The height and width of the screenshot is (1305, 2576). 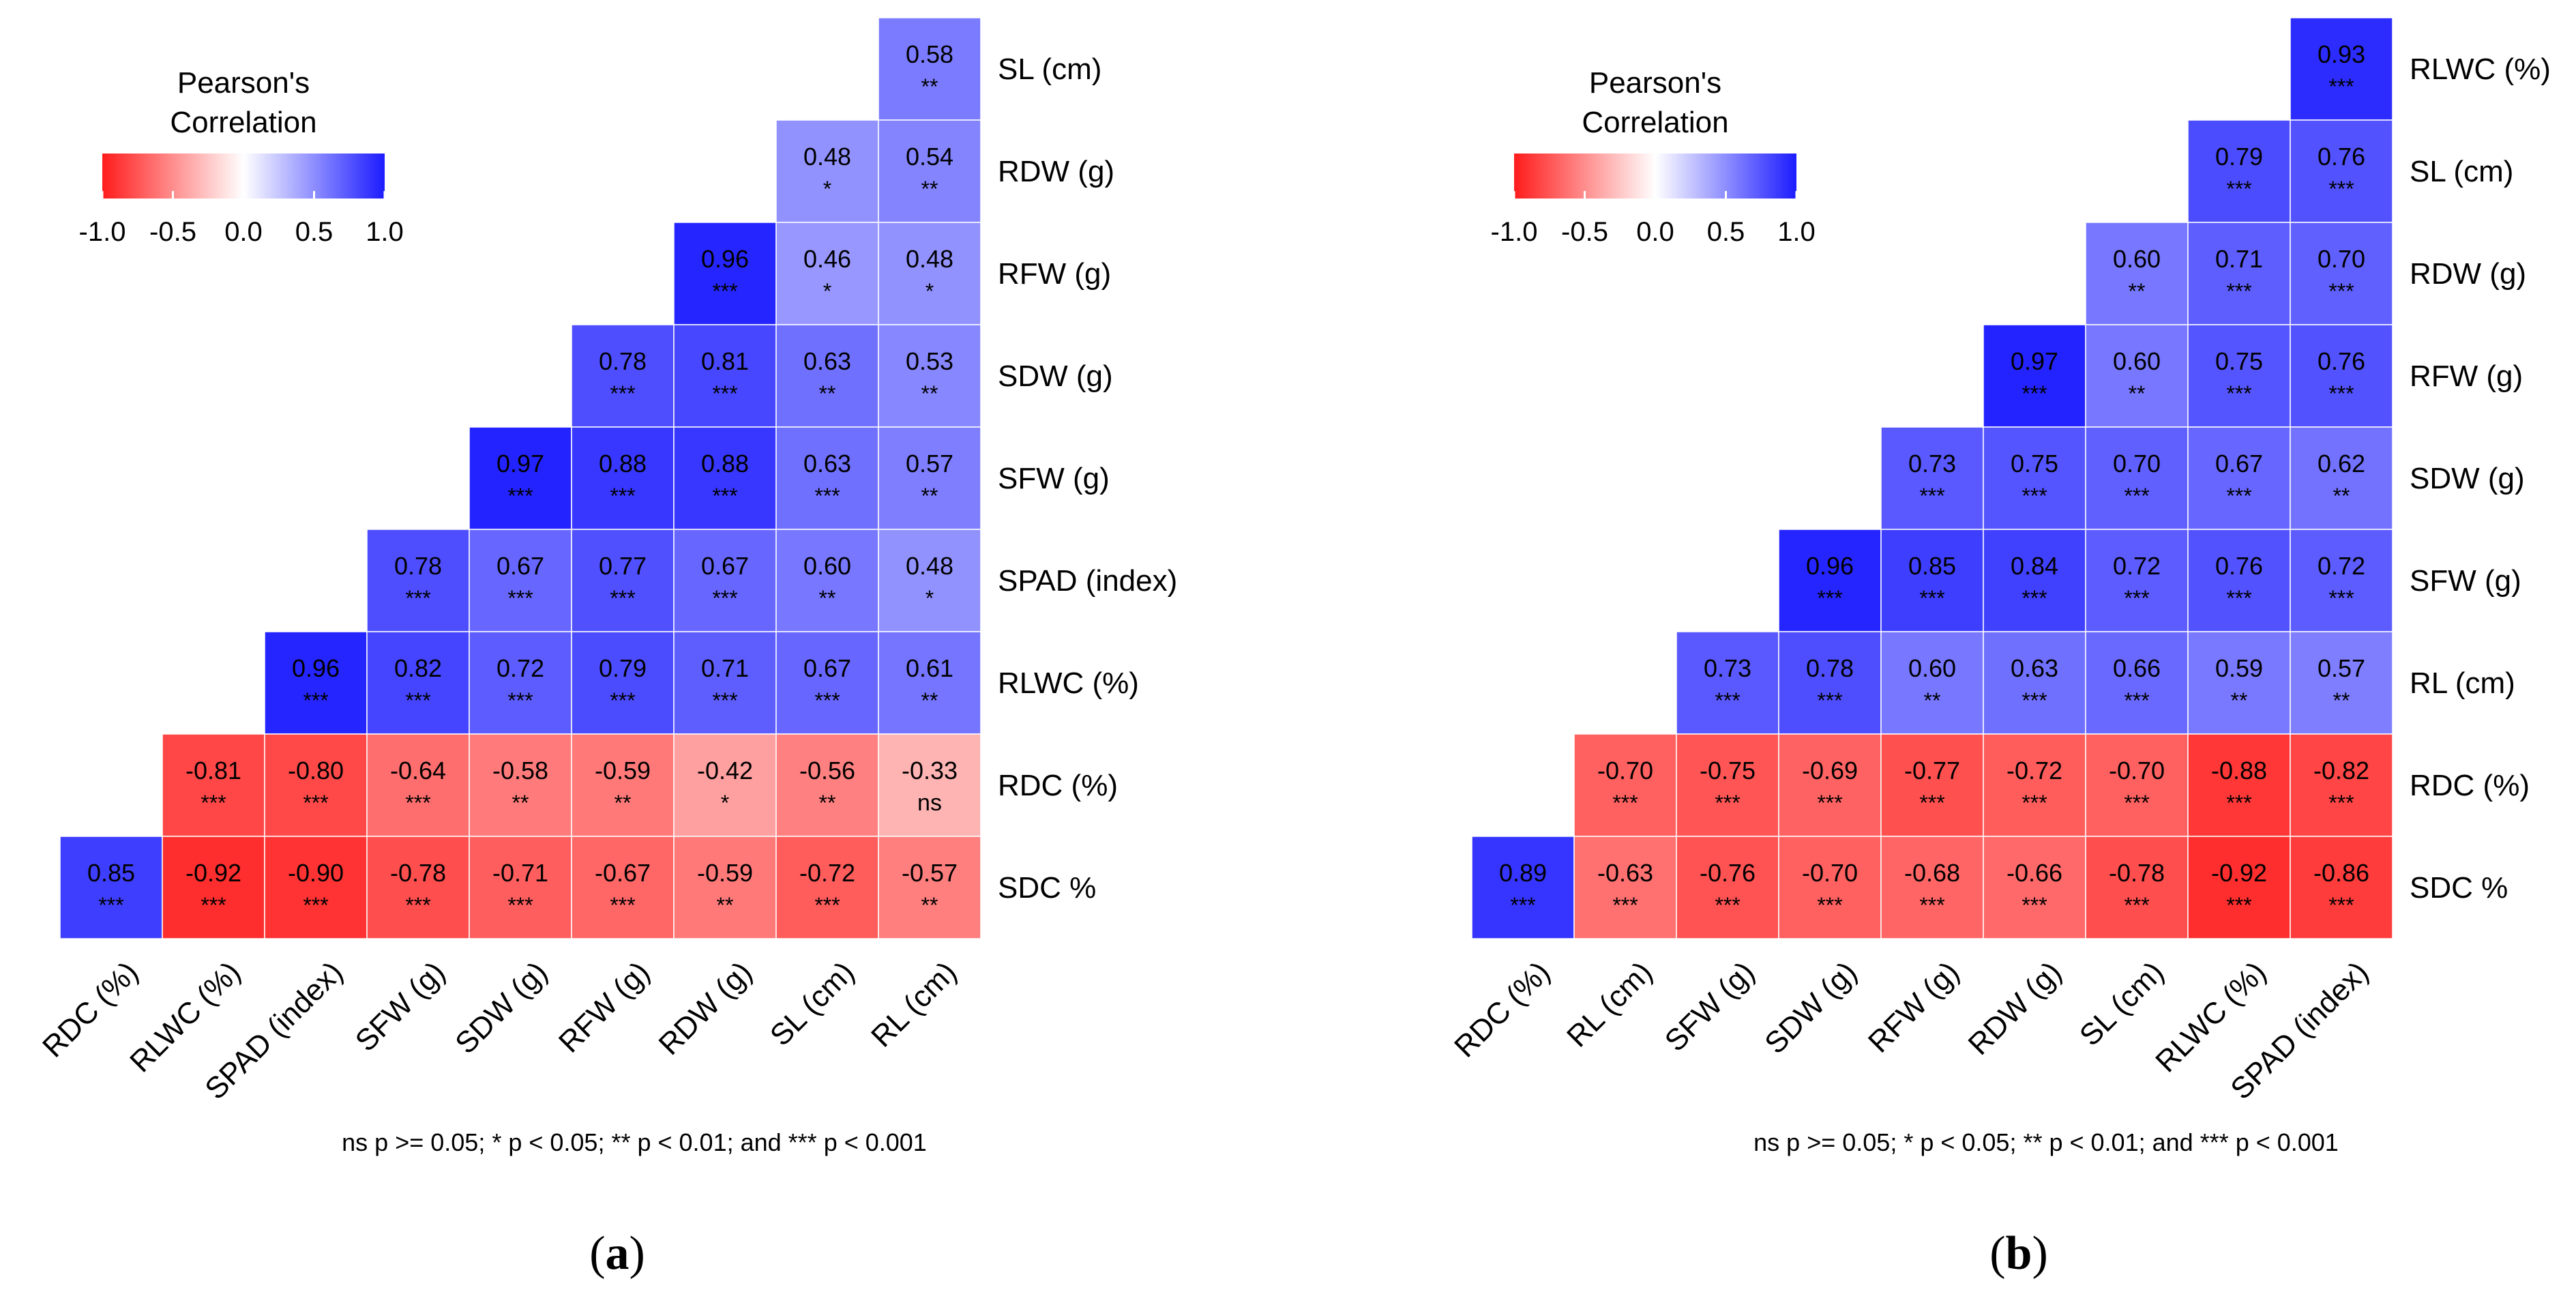 What do you see at coordinates (111, 887) in the screenshot?
I see `panel-a-cell-r8-c0: 0.85 ***` at bounding box center [111, 887].